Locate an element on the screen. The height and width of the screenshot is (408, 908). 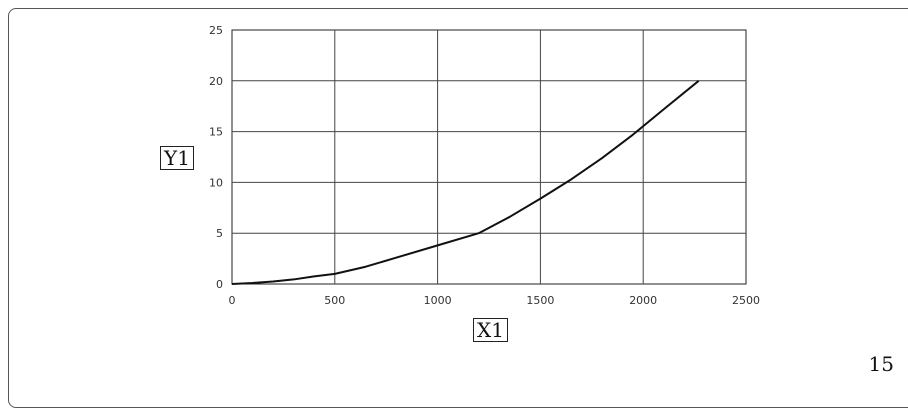
x-axis-label: X1 is located at coordinates (490, 330).